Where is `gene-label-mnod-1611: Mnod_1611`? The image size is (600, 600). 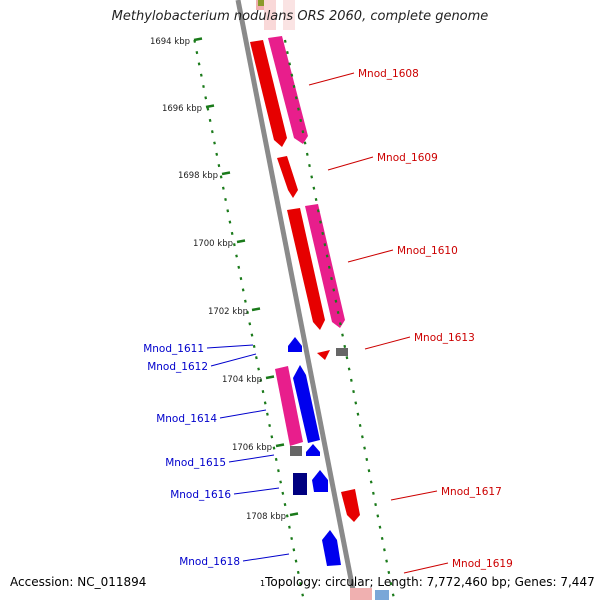 gene-label-mnod-1611: Mnod_1611 is located at coordinates (173, 349).